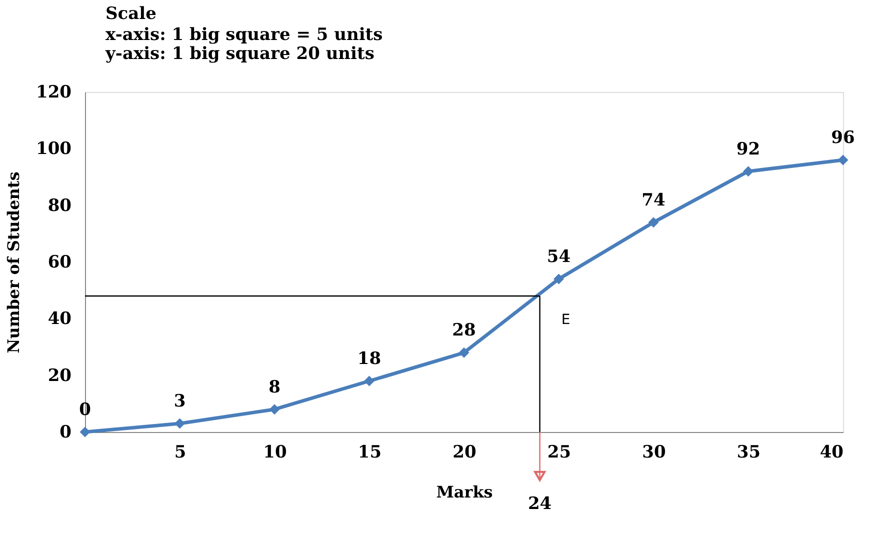 The image size is (894, 539). What do you see at coordinates (558, 257) in the screenshot?
I see `data-label: 54` at bounding box center [558, 257].